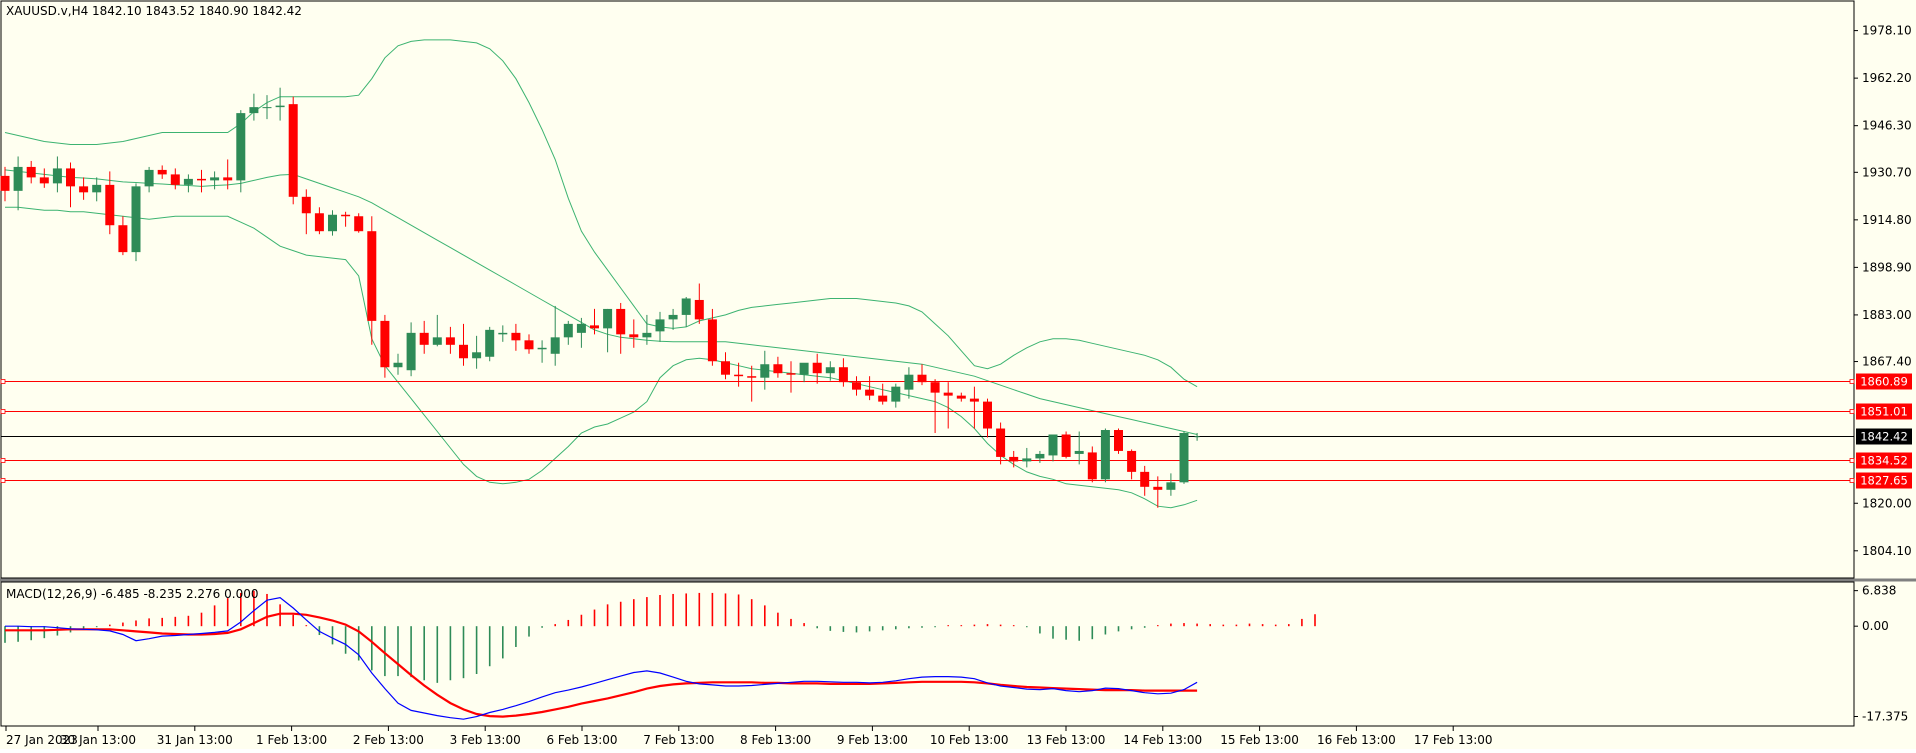 The image size is (1916, 753). I want to click on time-tick-label-12: 14 Feb 13:00, so click(1162, 740).